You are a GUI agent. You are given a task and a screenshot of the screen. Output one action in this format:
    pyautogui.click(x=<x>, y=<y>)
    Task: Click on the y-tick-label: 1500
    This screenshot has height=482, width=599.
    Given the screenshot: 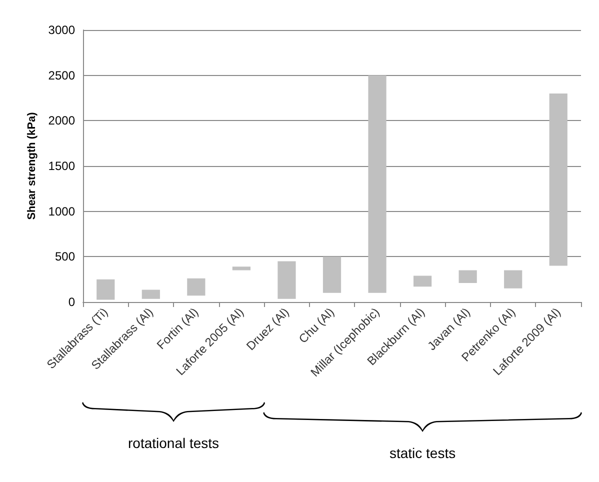 What is the action you would take?
    pyautogui.click(x=62, y=166)
    